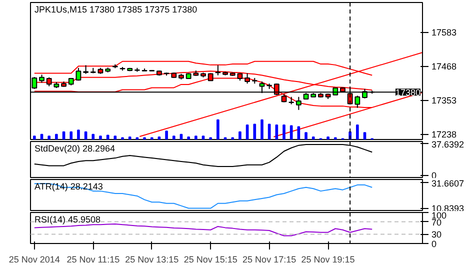  Describe the element at coordinates (152, 259) in the screenshot. I see `x-tick-label: 25 Nov 13:15` at that location.